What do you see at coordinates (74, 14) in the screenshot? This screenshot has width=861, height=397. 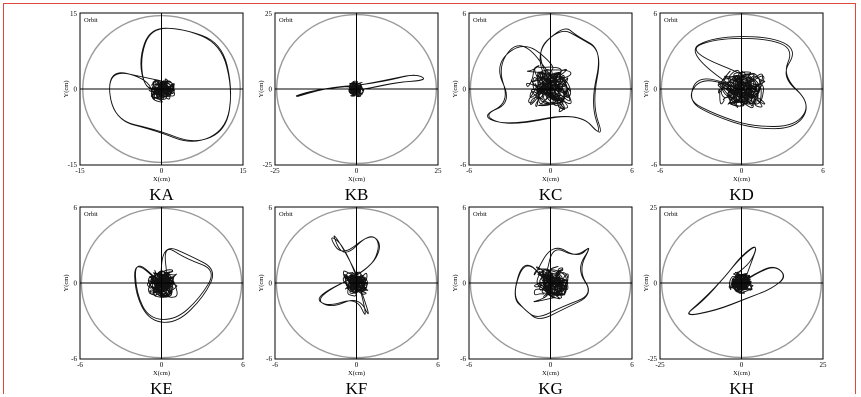 I see `y-tick-label: 15` at bounding box center [74, 14].